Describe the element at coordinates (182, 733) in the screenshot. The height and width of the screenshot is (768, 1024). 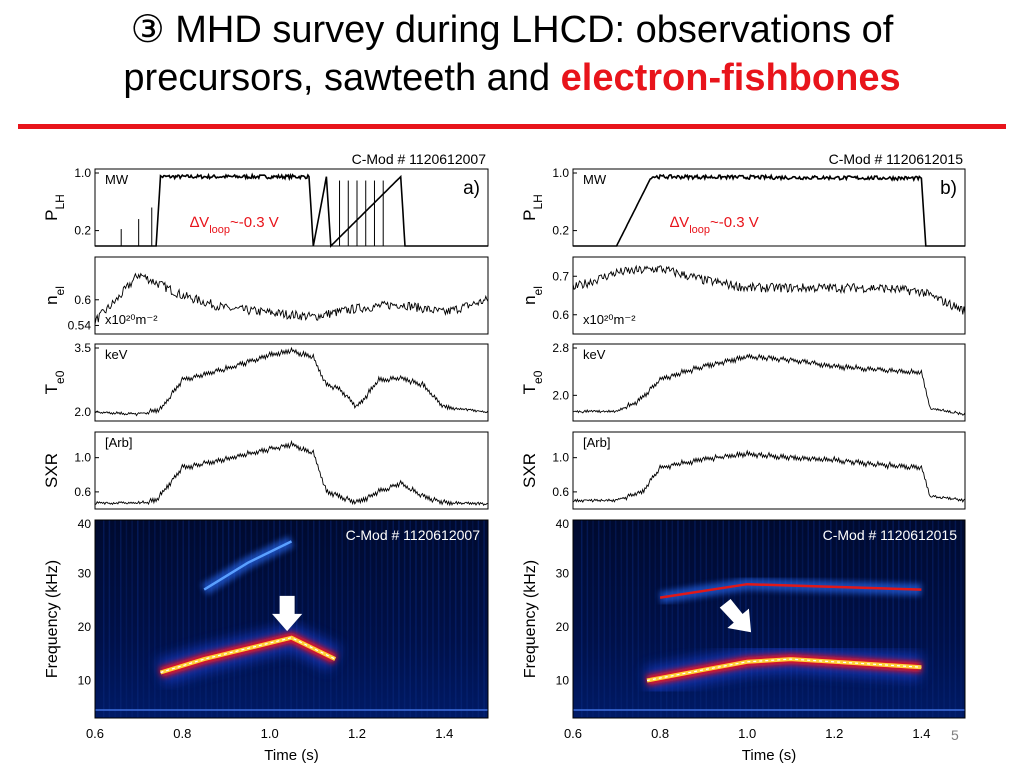
I see `time-tick-label: 0.8` at that location.